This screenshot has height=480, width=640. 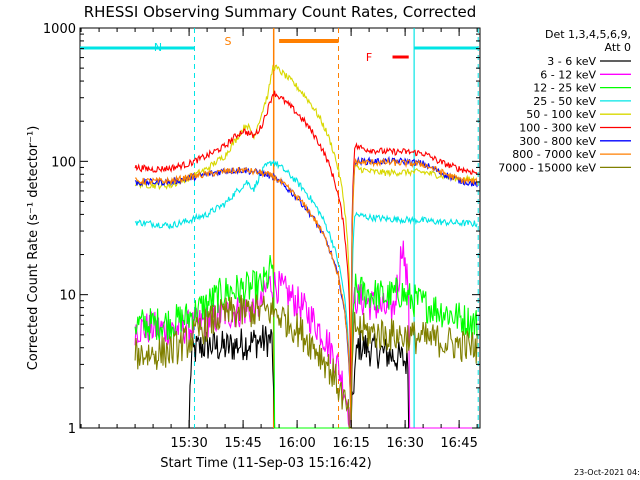 I want to click on x-tick-label: 16:15, so click(x=350, y=443).